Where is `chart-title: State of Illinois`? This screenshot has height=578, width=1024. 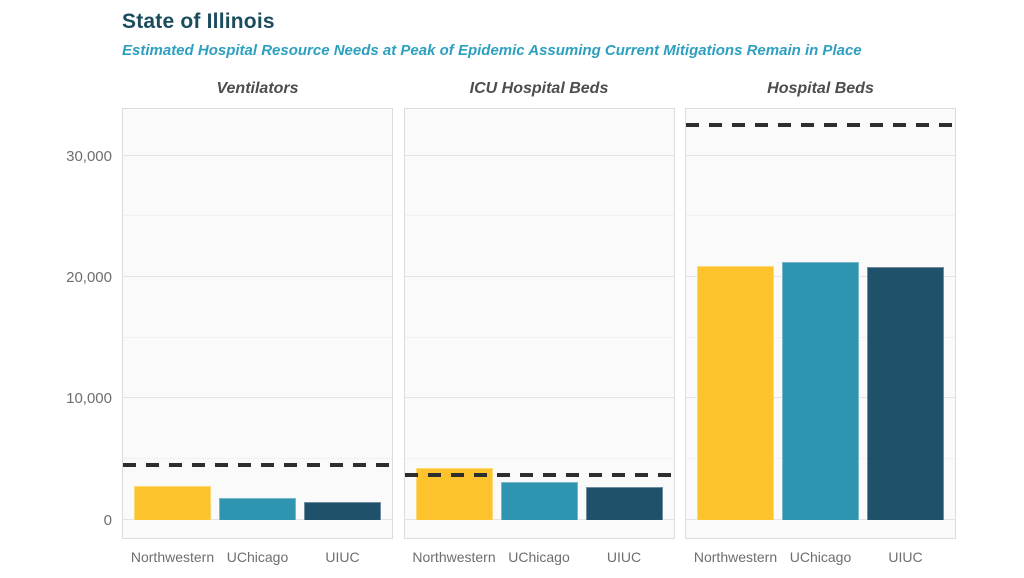
chart-title: State of Illinois is located at coordinates (198, 21).